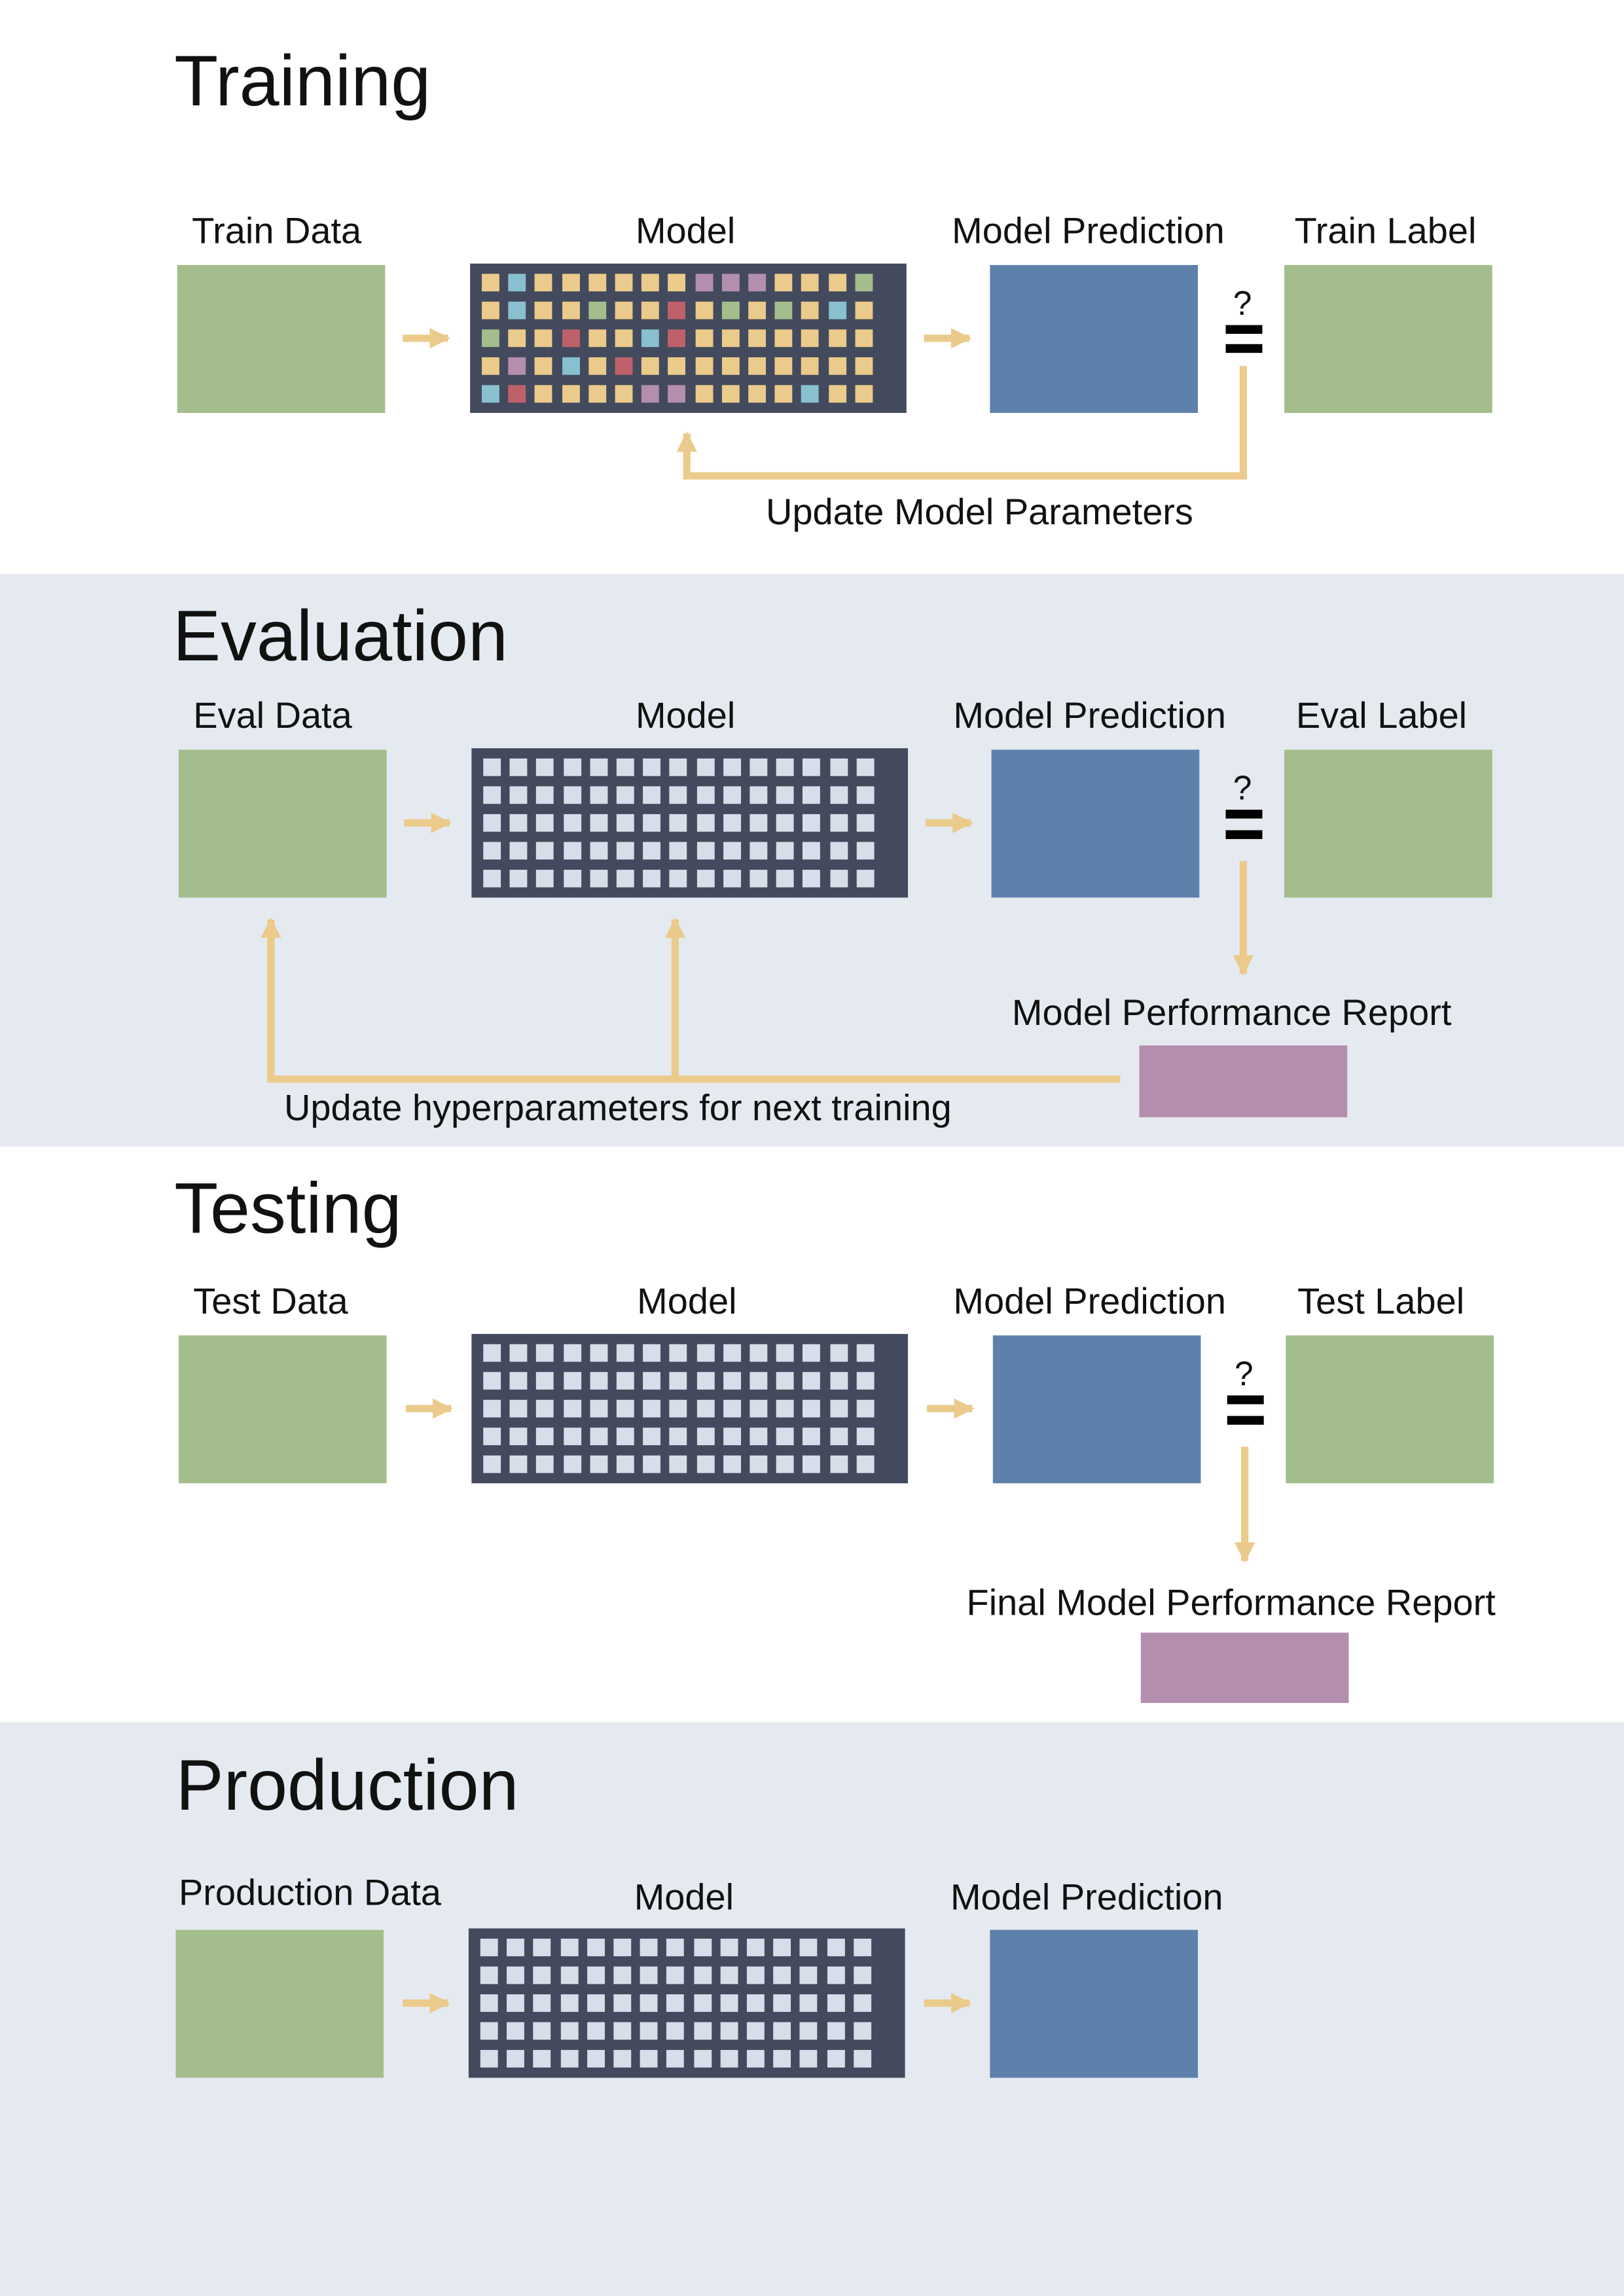 Image resolution: width=1624 pixels, height=2296 pixels. I want to click on evaluation-report-label: Model Performance Report, so click(1231, 1013).